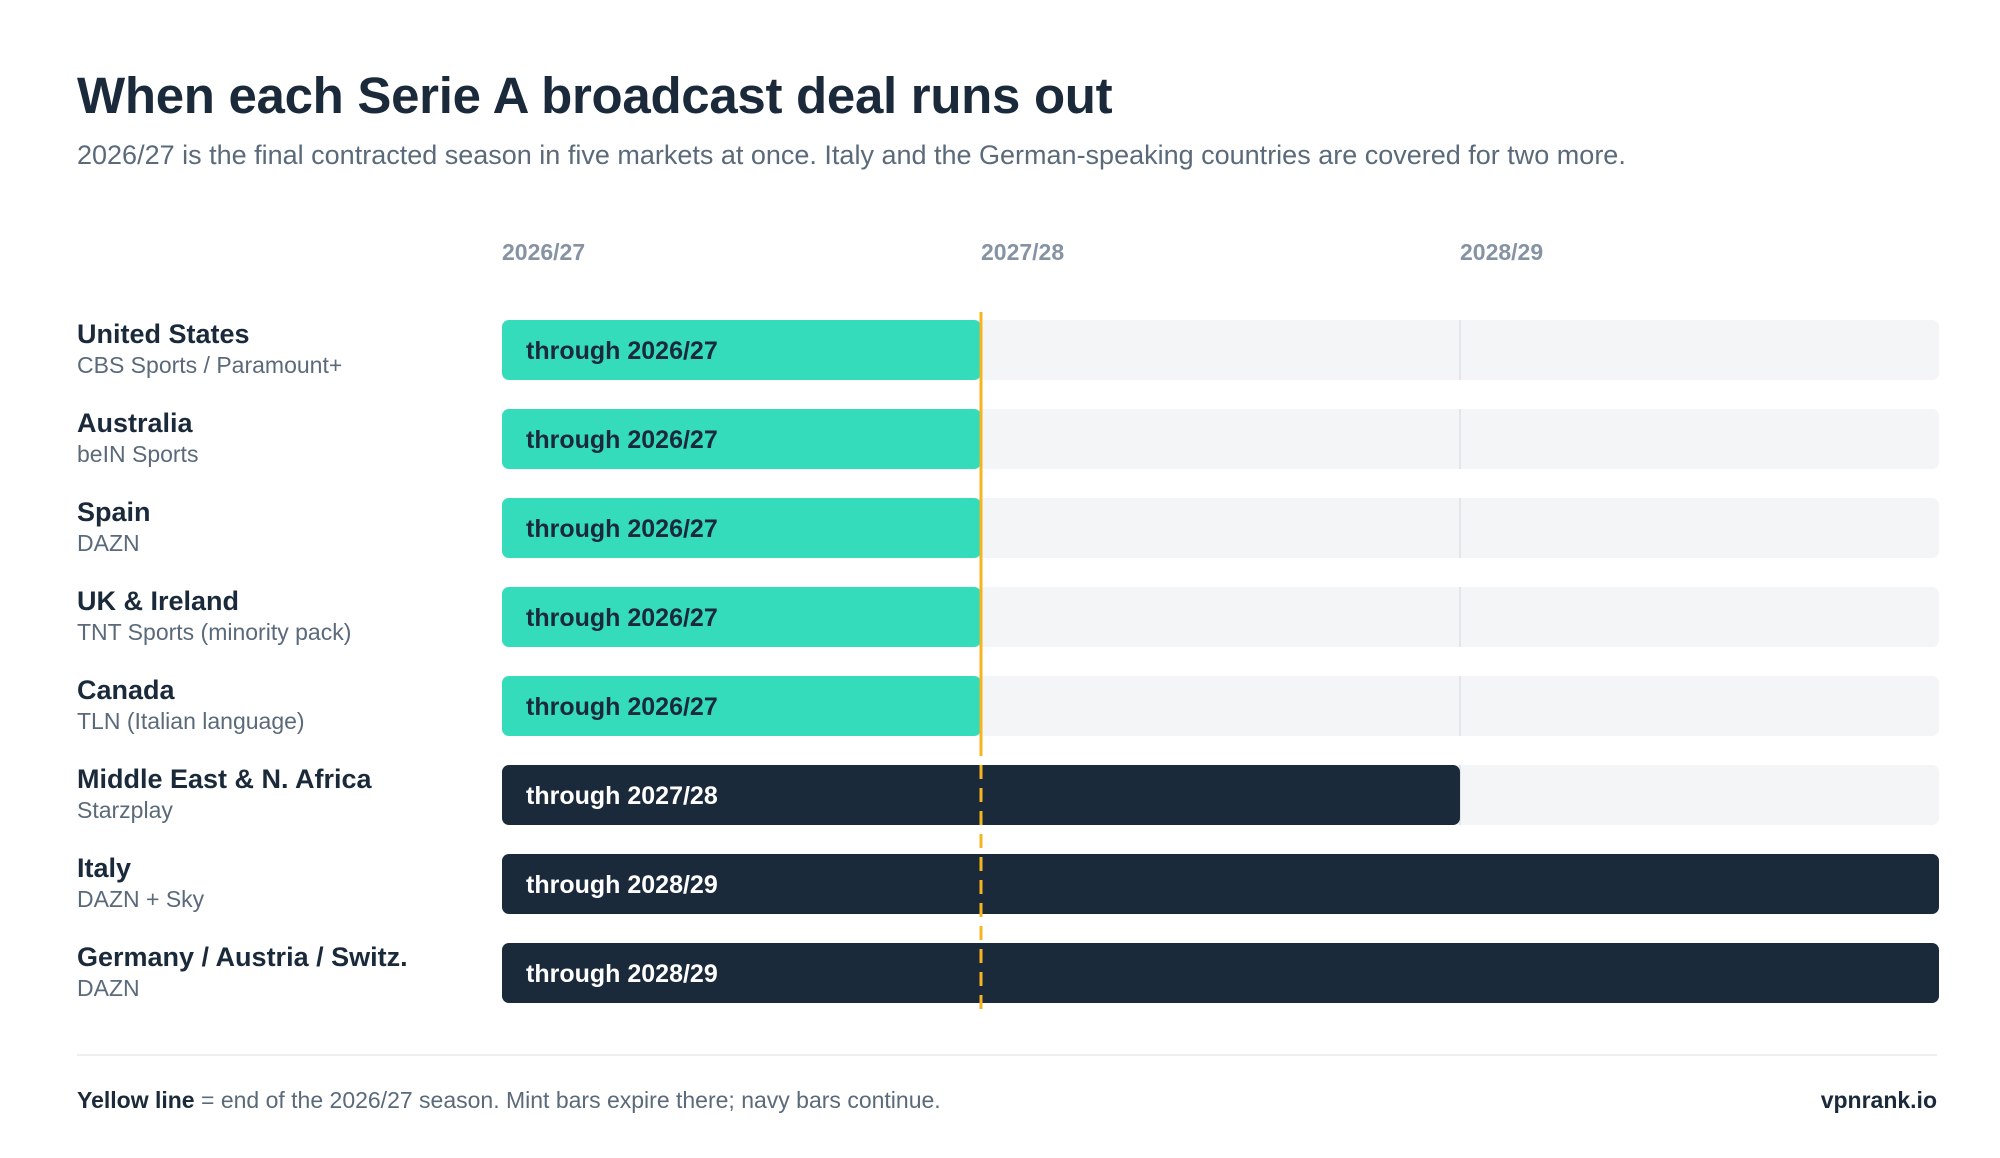 This screenshot has width=2000, height=1158. Describe the element at coordinates (126, 690) in the screenshot. I see `market-name: Canada` at that location.